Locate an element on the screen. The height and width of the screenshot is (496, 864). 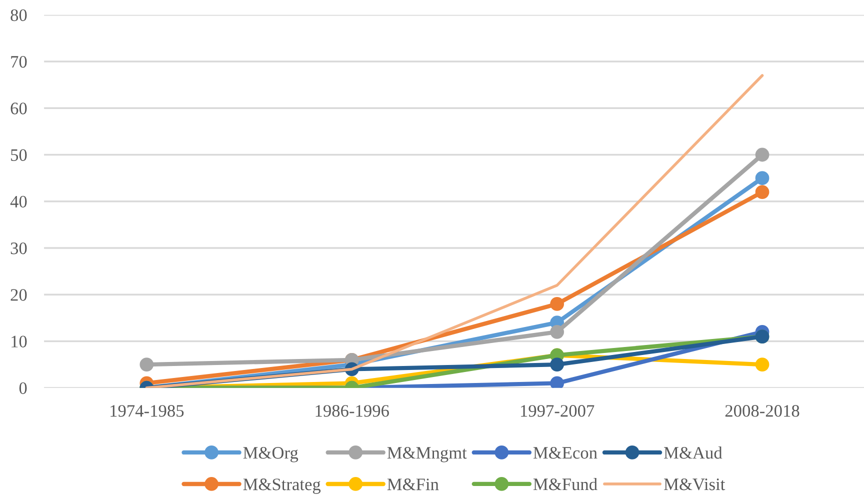
y-tick-label: 0 is located at coordinates (23, 388).